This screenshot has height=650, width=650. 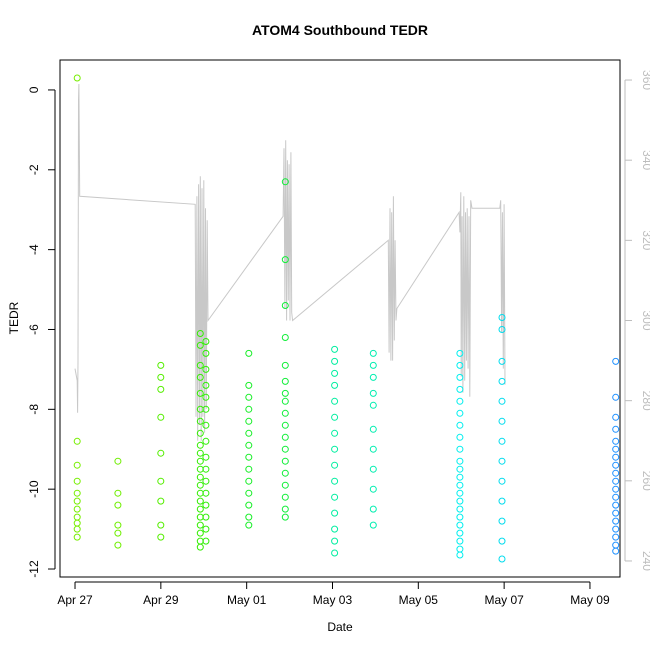 I want to click on right-tick-label: 240, so click(x=645, y=561).